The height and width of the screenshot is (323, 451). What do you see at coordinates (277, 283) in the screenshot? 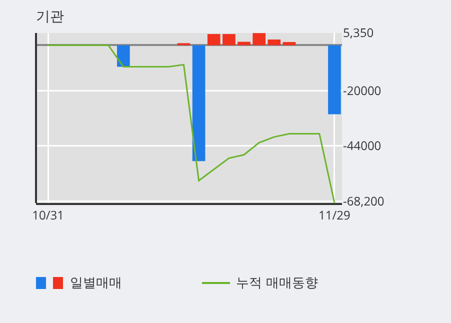
I see `legend-label: 누적 매매동향` at bounding box center [277, 283].